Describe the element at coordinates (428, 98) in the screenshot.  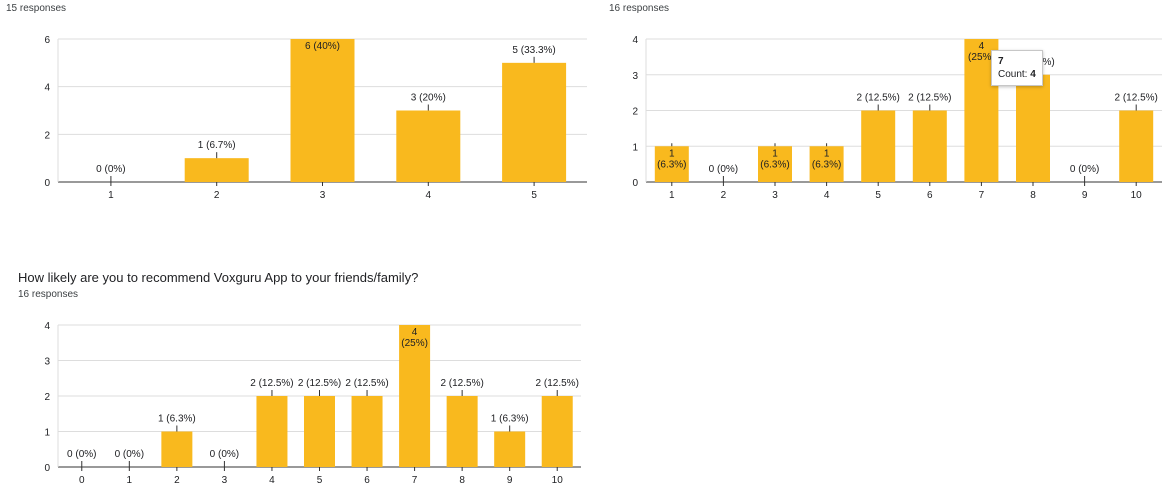
I see `data-label: 3 (20%)` at that location.